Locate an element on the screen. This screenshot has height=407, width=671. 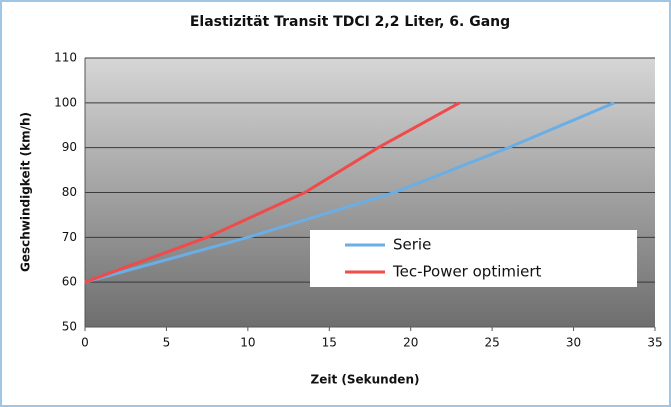
legend-box is located at coordinates (473, 258).